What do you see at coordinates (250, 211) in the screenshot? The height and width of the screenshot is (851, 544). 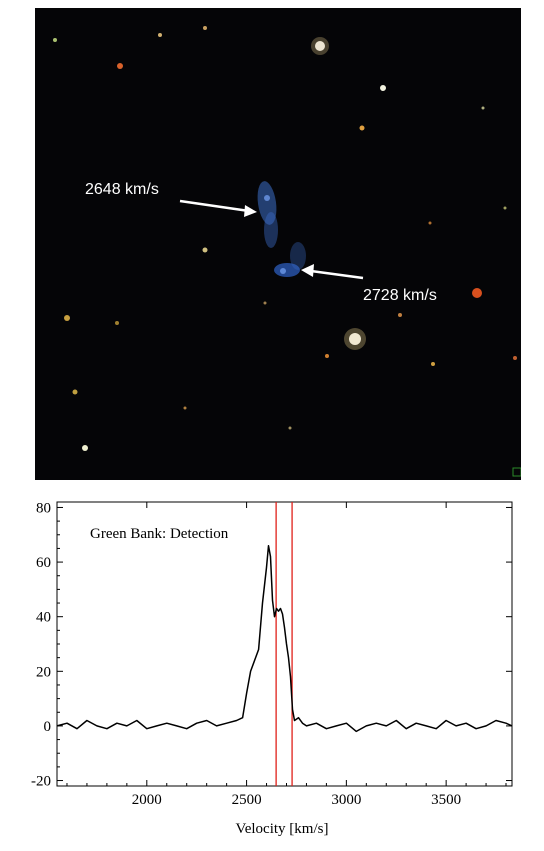 I see `arrow-head-upper` at bounding box center [250, 211].